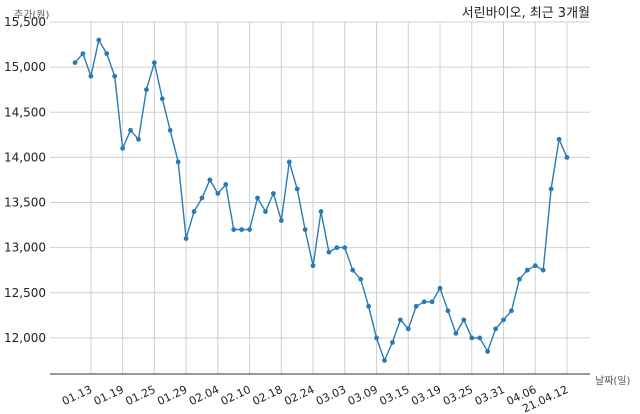  Describe the element at coordinates (172, 395) in the screenshot. I see `x-tick-label: 01.29` at that location.